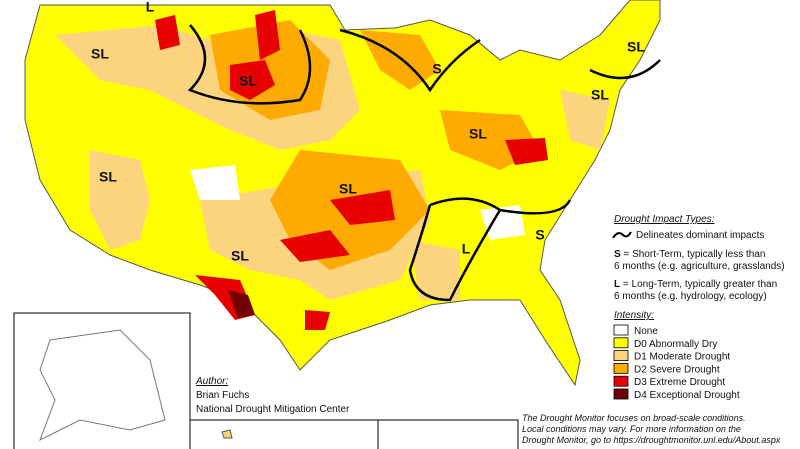 The image size is (800, 449). I want to click on short-term-line: S = Short-Term, typically less than, so click(689, 254).